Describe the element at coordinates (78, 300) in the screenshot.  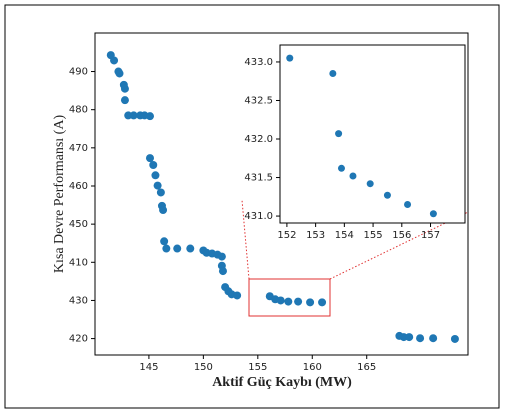
I see `y-tick-label: 430` at that location.